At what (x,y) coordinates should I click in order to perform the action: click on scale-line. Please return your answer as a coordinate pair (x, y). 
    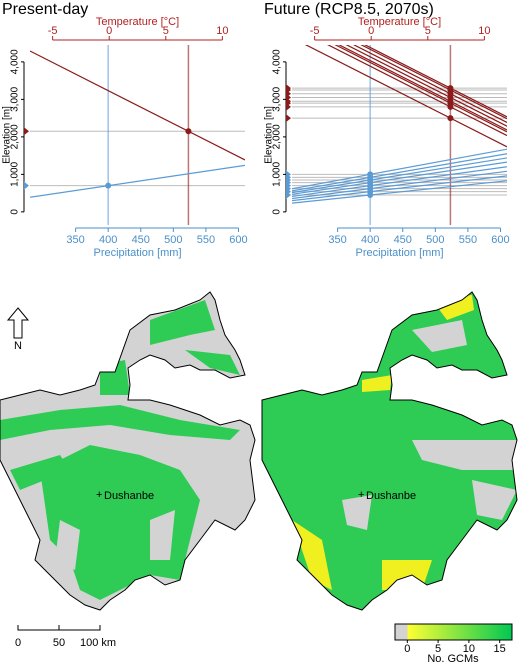
    Looking at the image, I should click on (59, 628).